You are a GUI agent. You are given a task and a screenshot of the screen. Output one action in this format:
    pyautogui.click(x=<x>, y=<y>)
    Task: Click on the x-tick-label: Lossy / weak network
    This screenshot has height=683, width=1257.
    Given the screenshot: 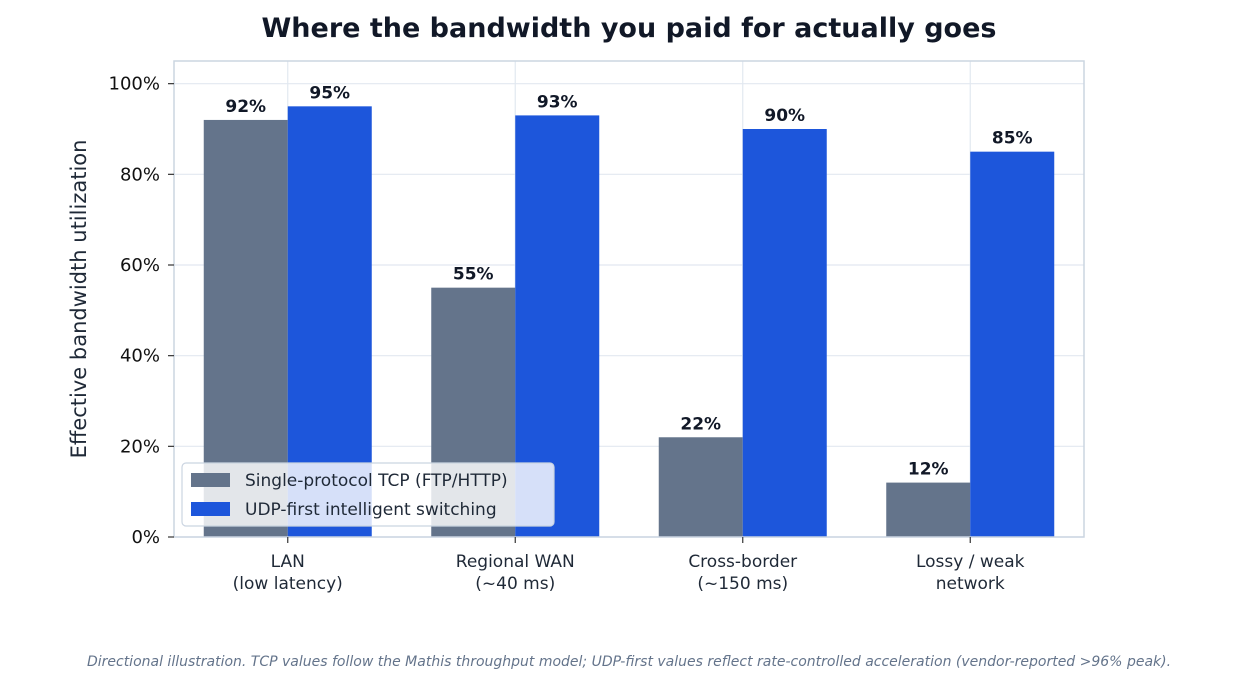 What is the action you would take?
    pyautogui.click(x=970, y=573)
    